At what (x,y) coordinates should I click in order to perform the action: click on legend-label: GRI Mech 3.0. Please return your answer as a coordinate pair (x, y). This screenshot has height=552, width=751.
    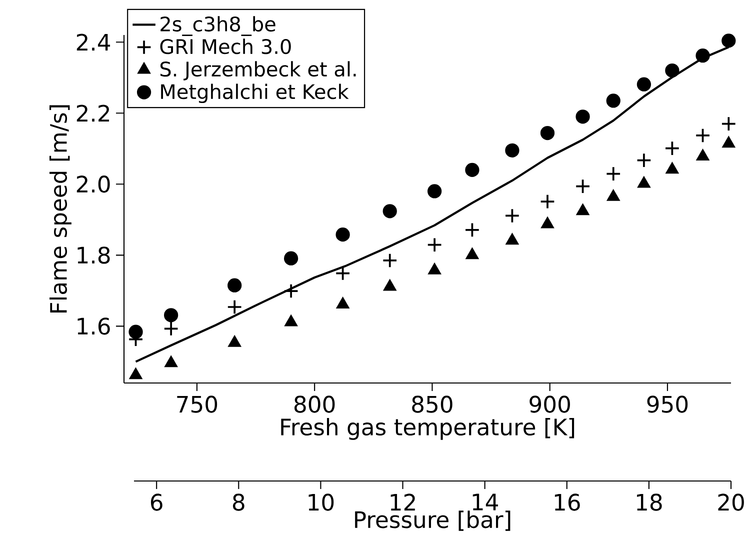
    Looking at the image, I should click on (225, 46).